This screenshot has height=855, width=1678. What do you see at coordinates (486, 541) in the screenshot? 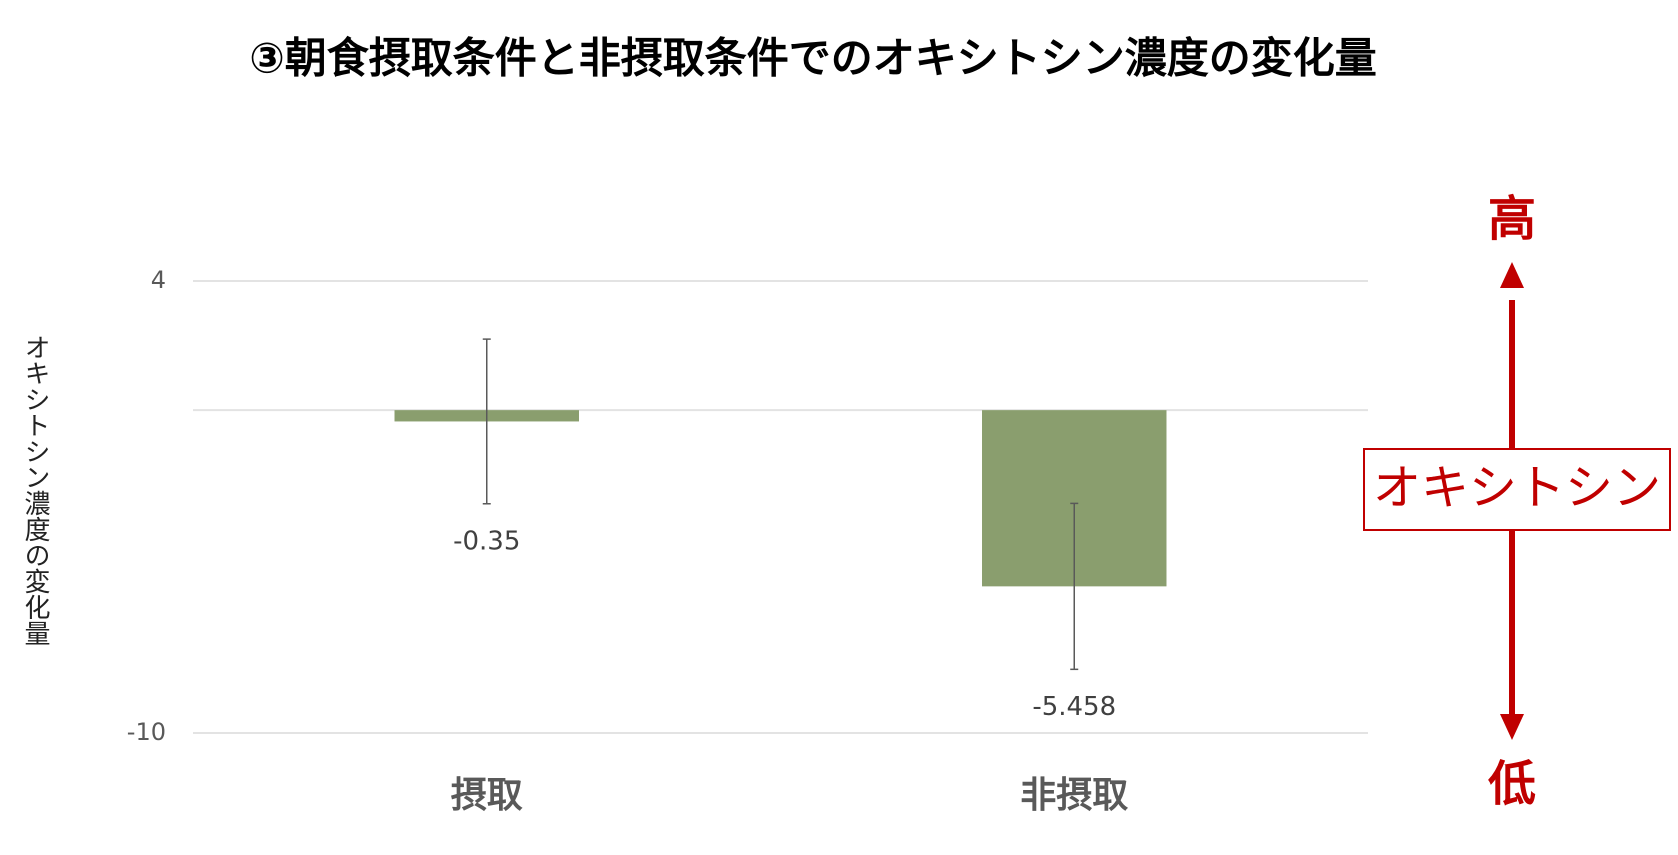
I see `data-label: -0.35` at bounding box center [486, 541].